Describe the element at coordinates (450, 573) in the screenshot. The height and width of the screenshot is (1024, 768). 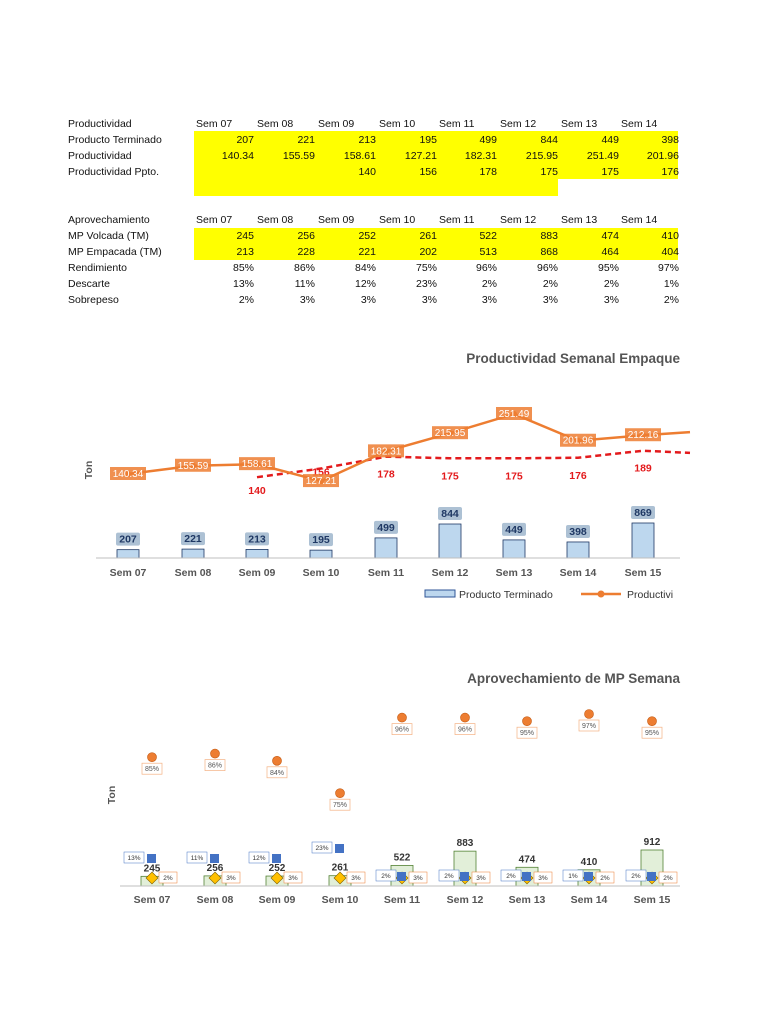
I see `x-tick-label: Sem 12` at that location.